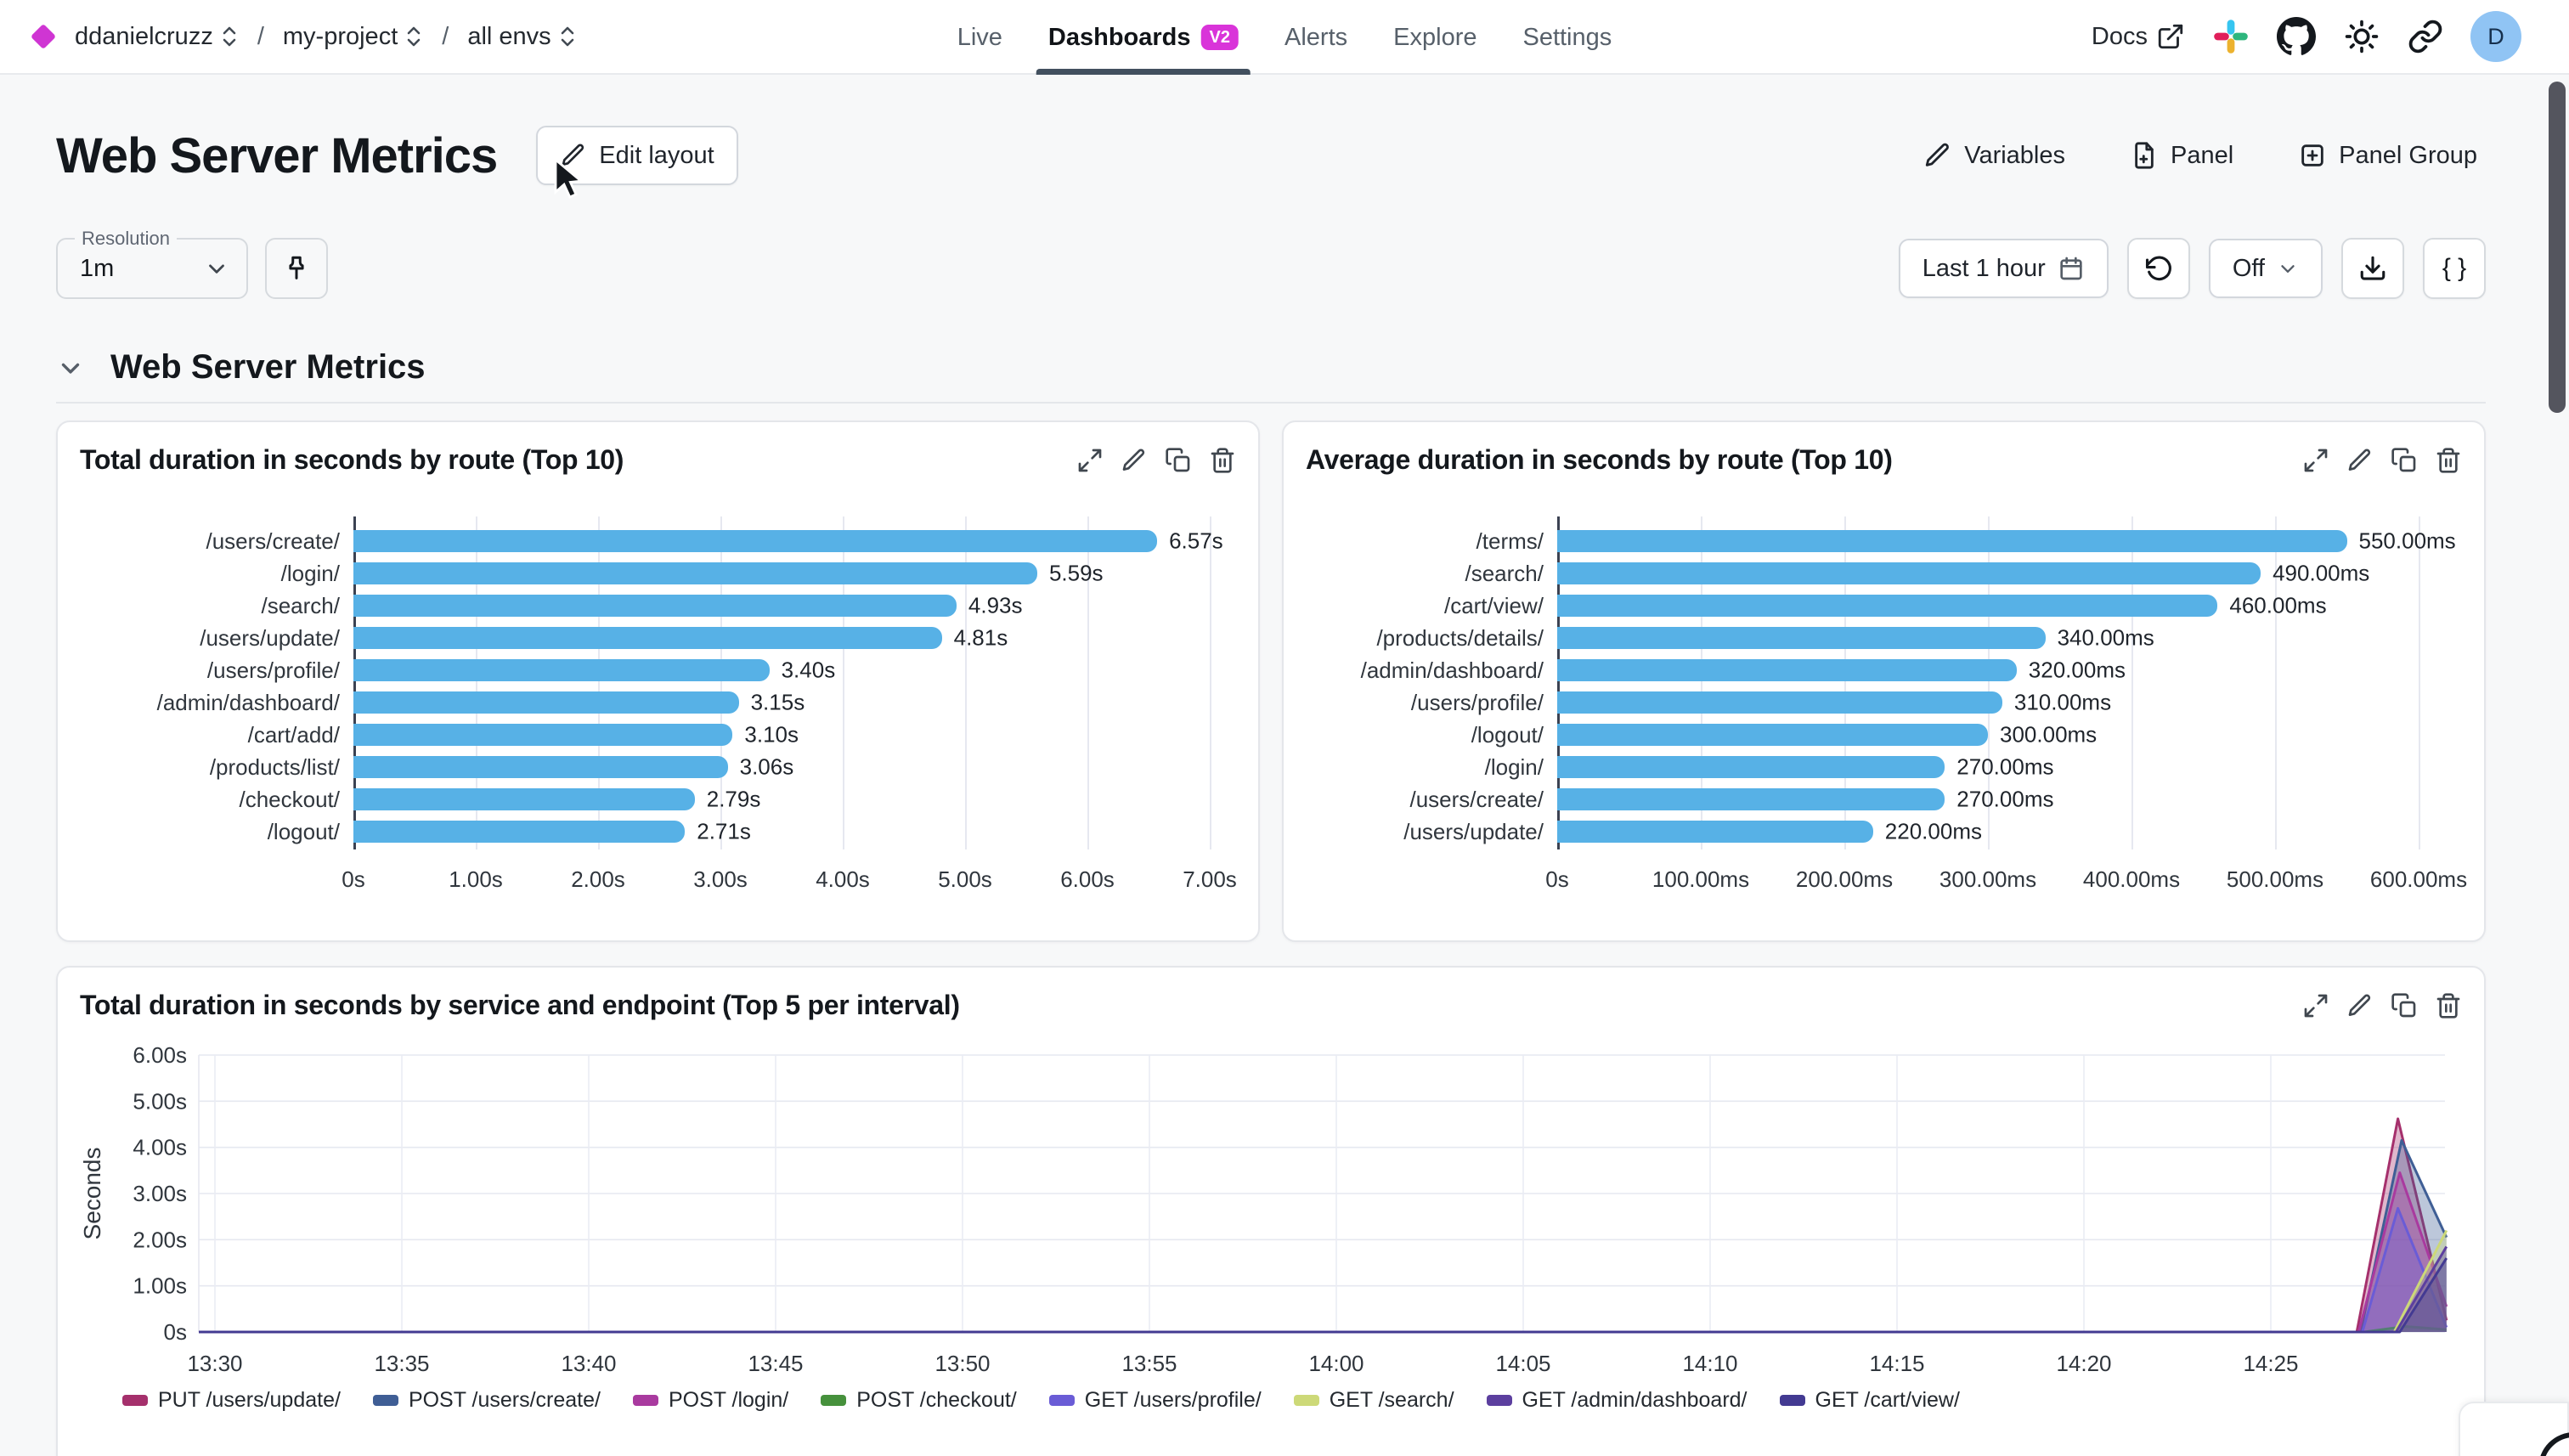  I want to click on legend-item: GET /cart/view/, so click(1869, 1401).